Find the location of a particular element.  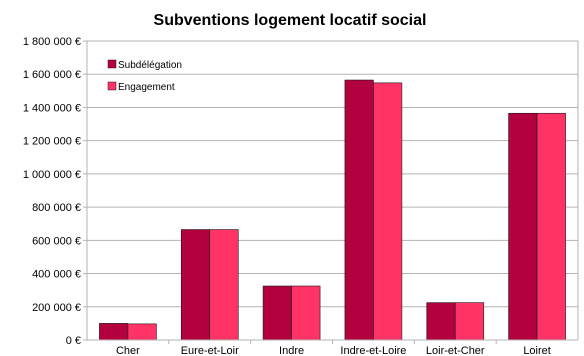

y-tick-label: 1 800 000 € is located at coordinates (52, 42).